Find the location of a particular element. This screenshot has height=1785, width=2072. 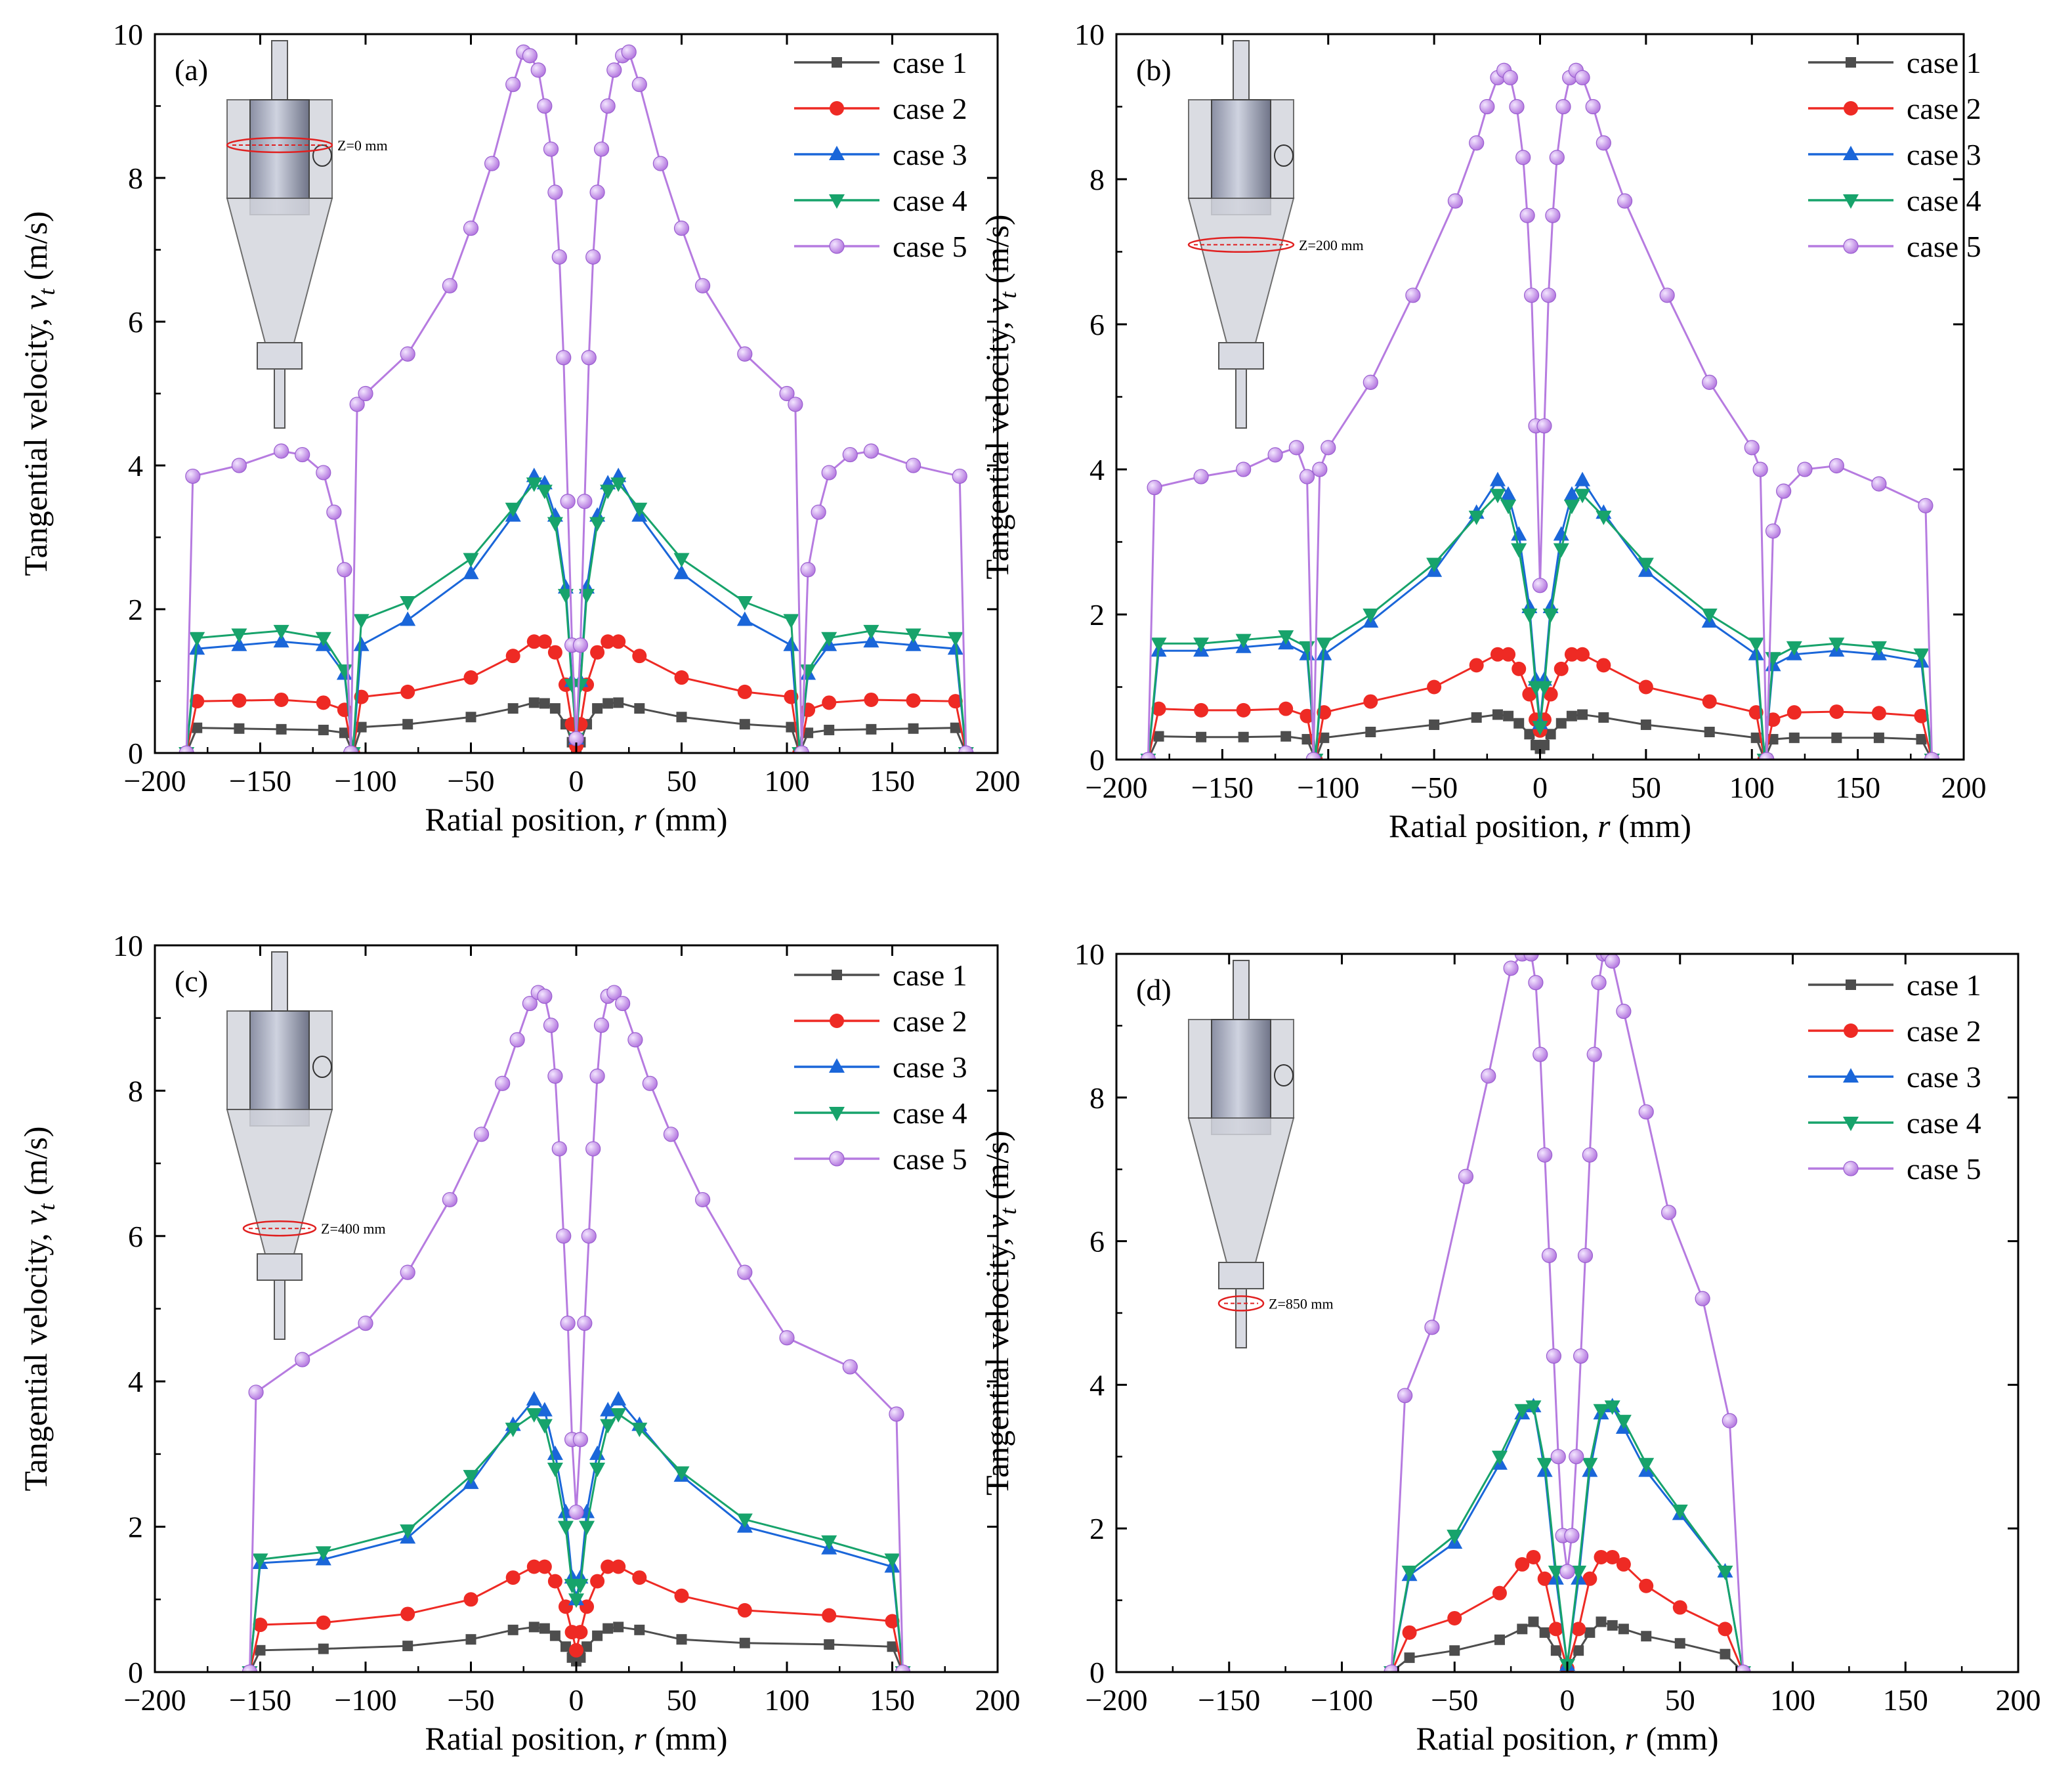

x-tick-label: 200 is located at coordinates (2019, 1700).